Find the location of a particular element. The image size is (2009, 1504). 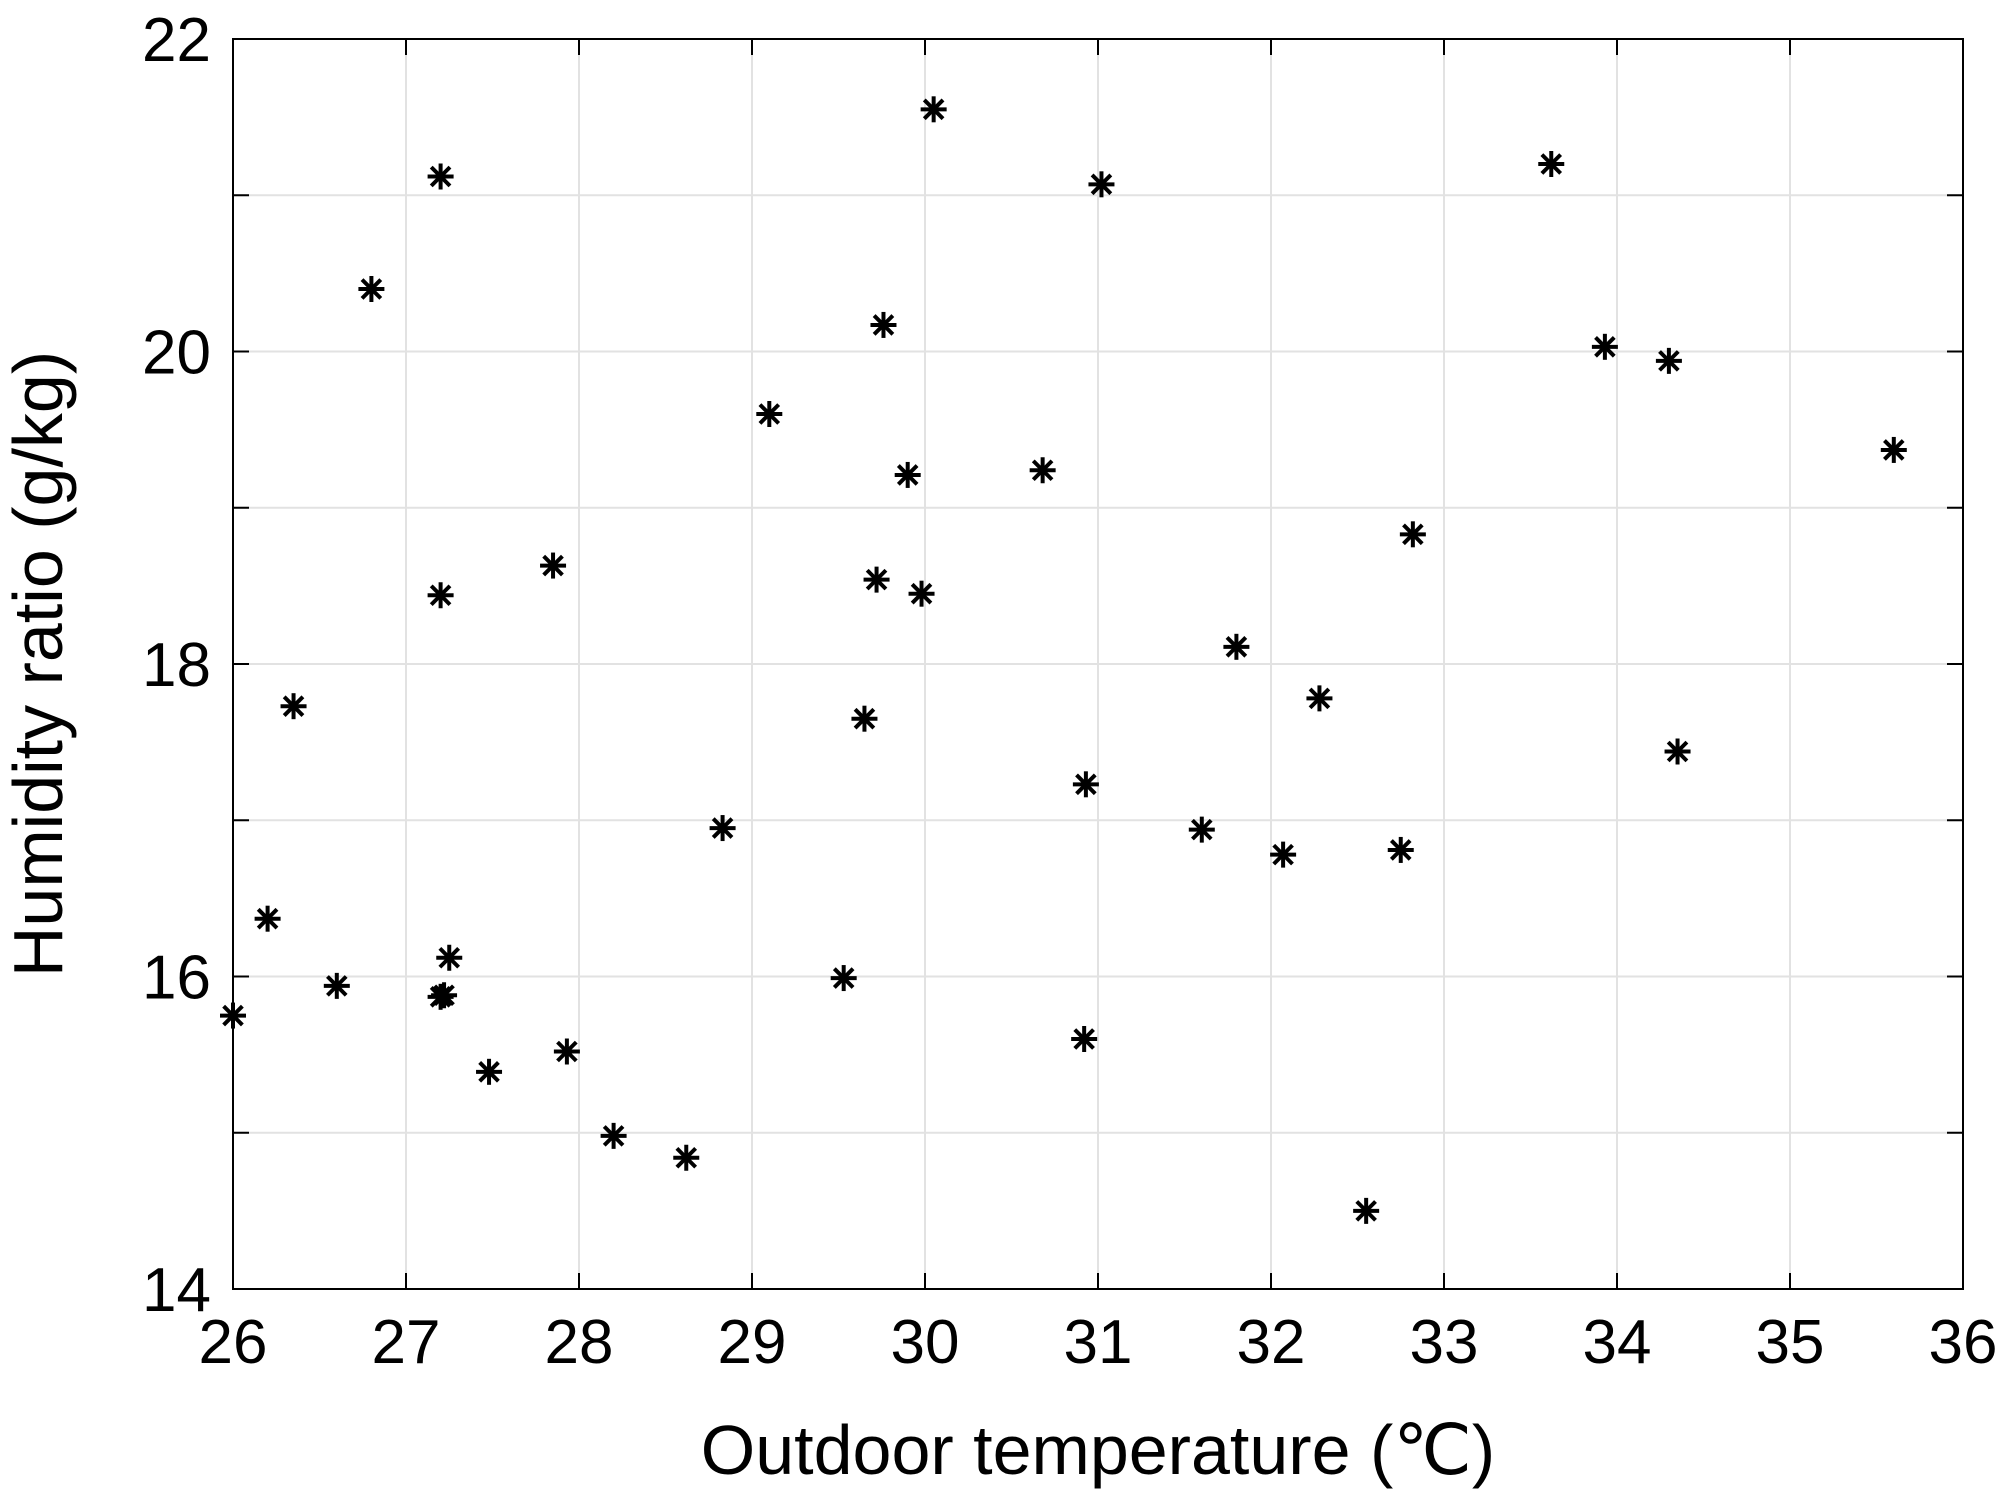

y-tick-label: 16 is located at coordinates (176, 978).